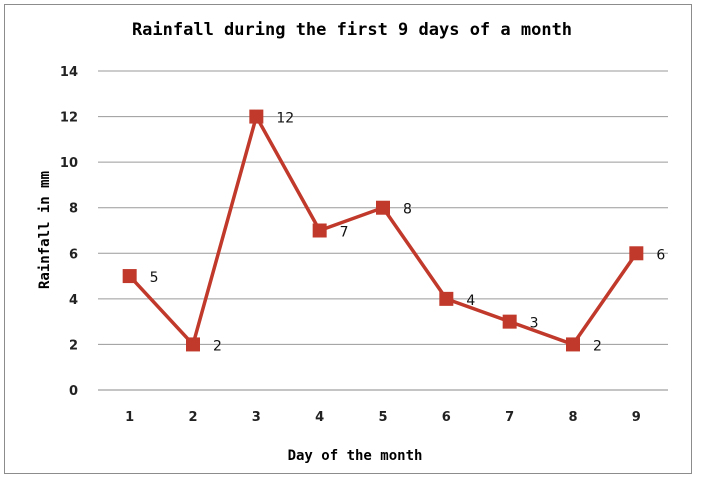  I want to click on x-tick-label: 2, so click(192, 417).